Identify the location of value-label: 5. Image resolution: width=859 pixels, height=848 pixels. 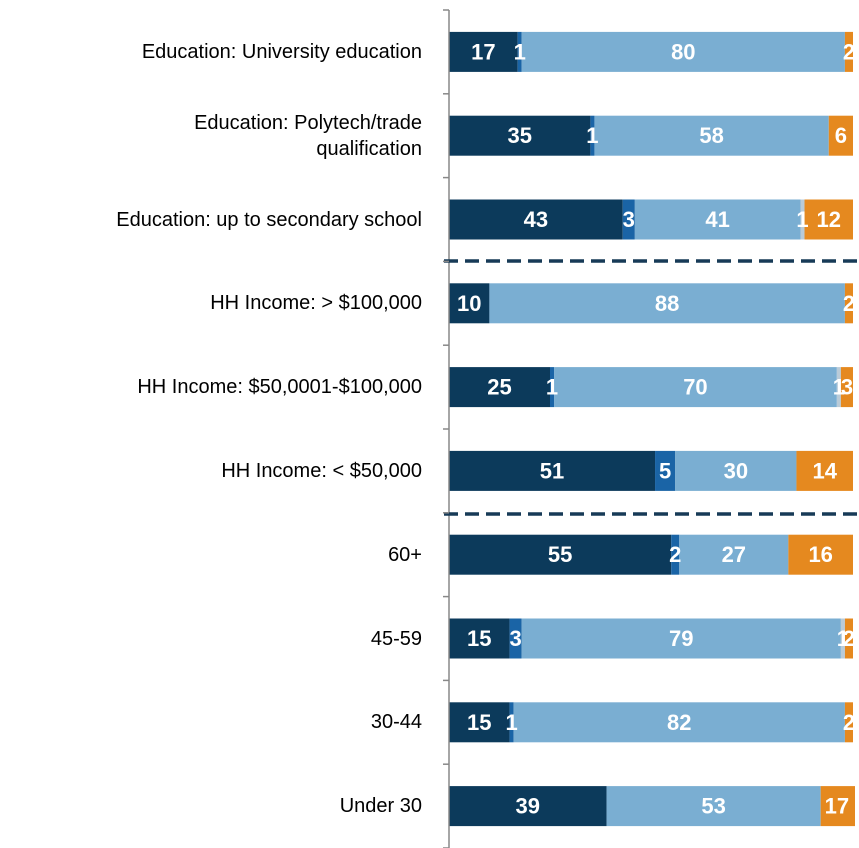
(665, 470).